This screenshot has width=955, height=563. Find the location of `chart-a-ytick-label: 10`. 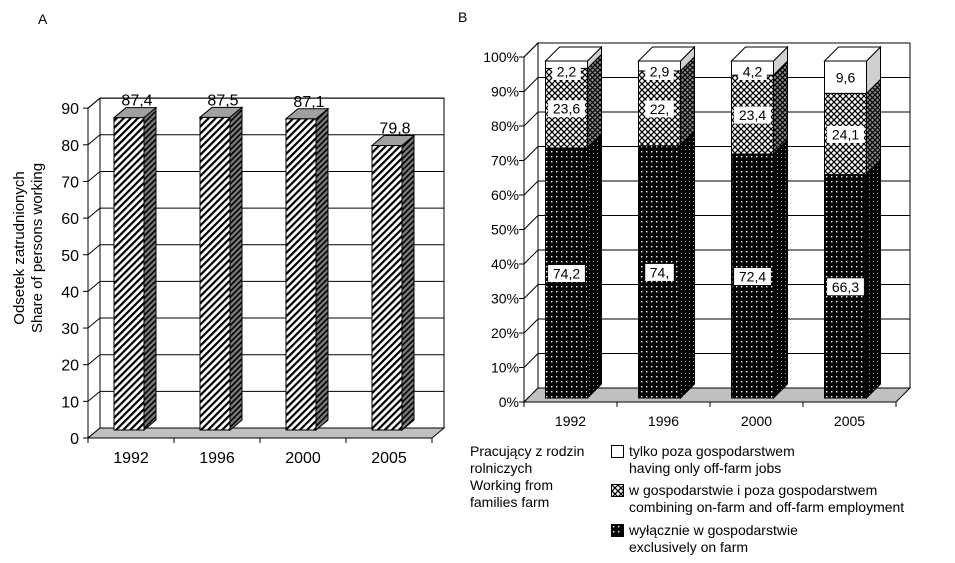

chart-a-ytick-label: 10 is located at coordinates (70, 402).